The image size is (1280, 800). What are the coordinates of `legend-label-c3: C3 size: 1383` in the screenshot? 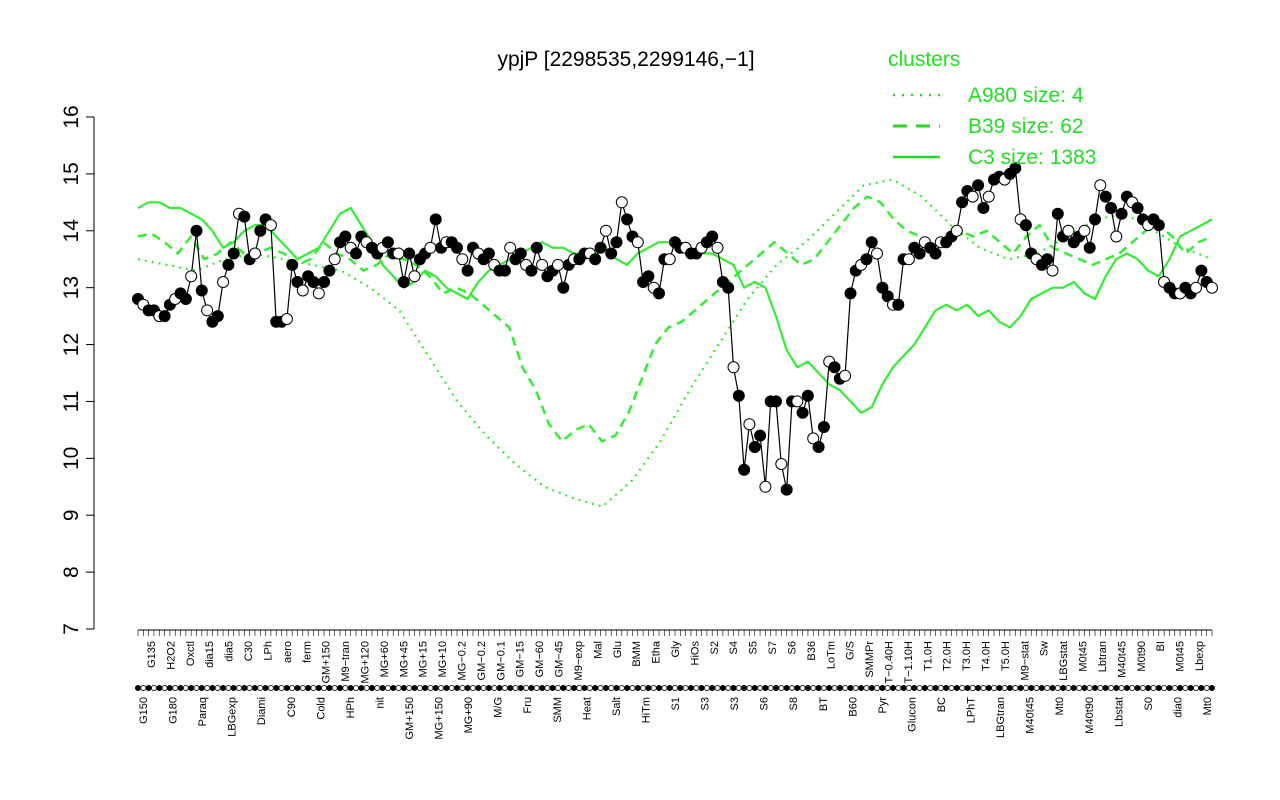 It's located at (1032, 157).